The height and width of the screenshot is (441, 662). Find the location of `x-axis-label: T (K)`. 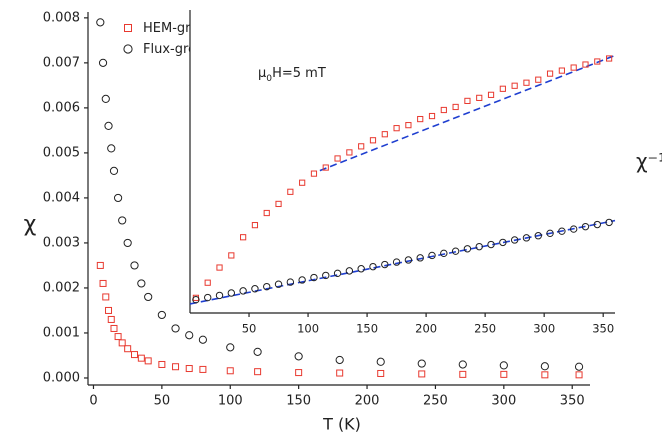

x-axis-label: T (K) is located at coordinates (341, 424).